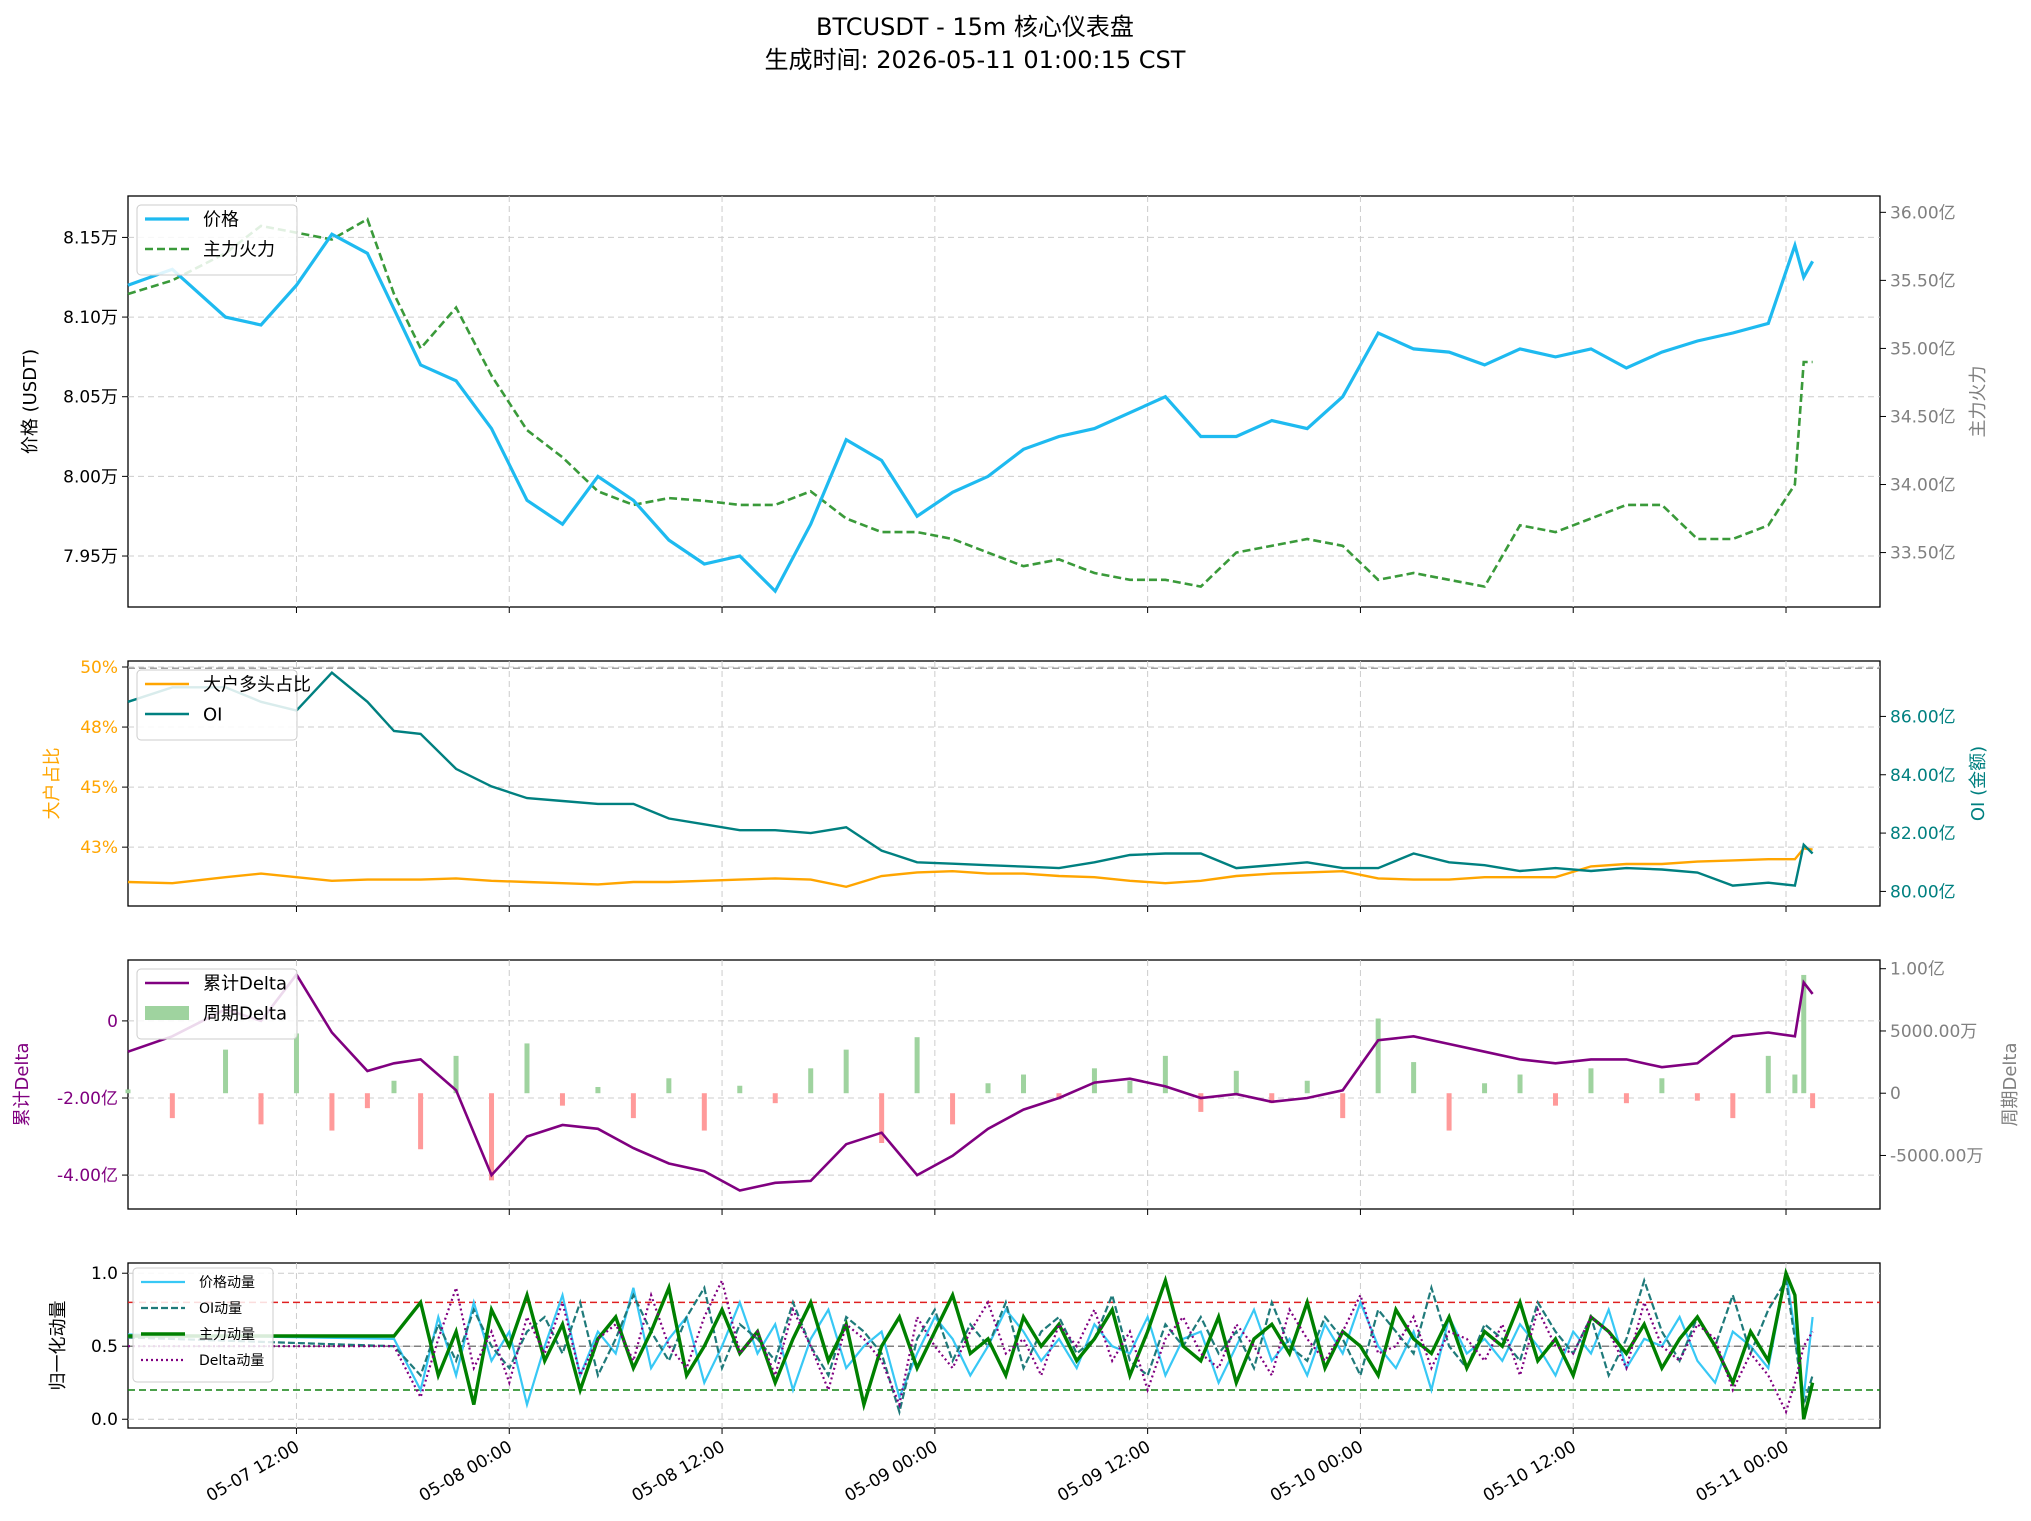  Describe the element at coordinates (1923, 776) in the screenshot. I see `y2-tick-label: 84.00亿` at that location.